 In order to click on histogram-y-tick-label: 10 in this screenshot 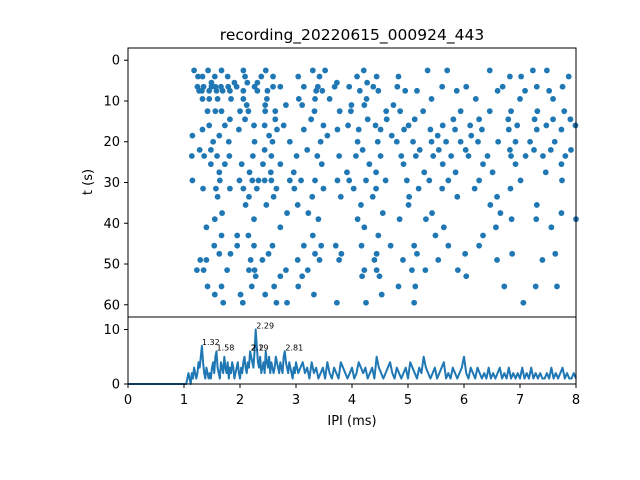, I will do `click(111, 330)`.